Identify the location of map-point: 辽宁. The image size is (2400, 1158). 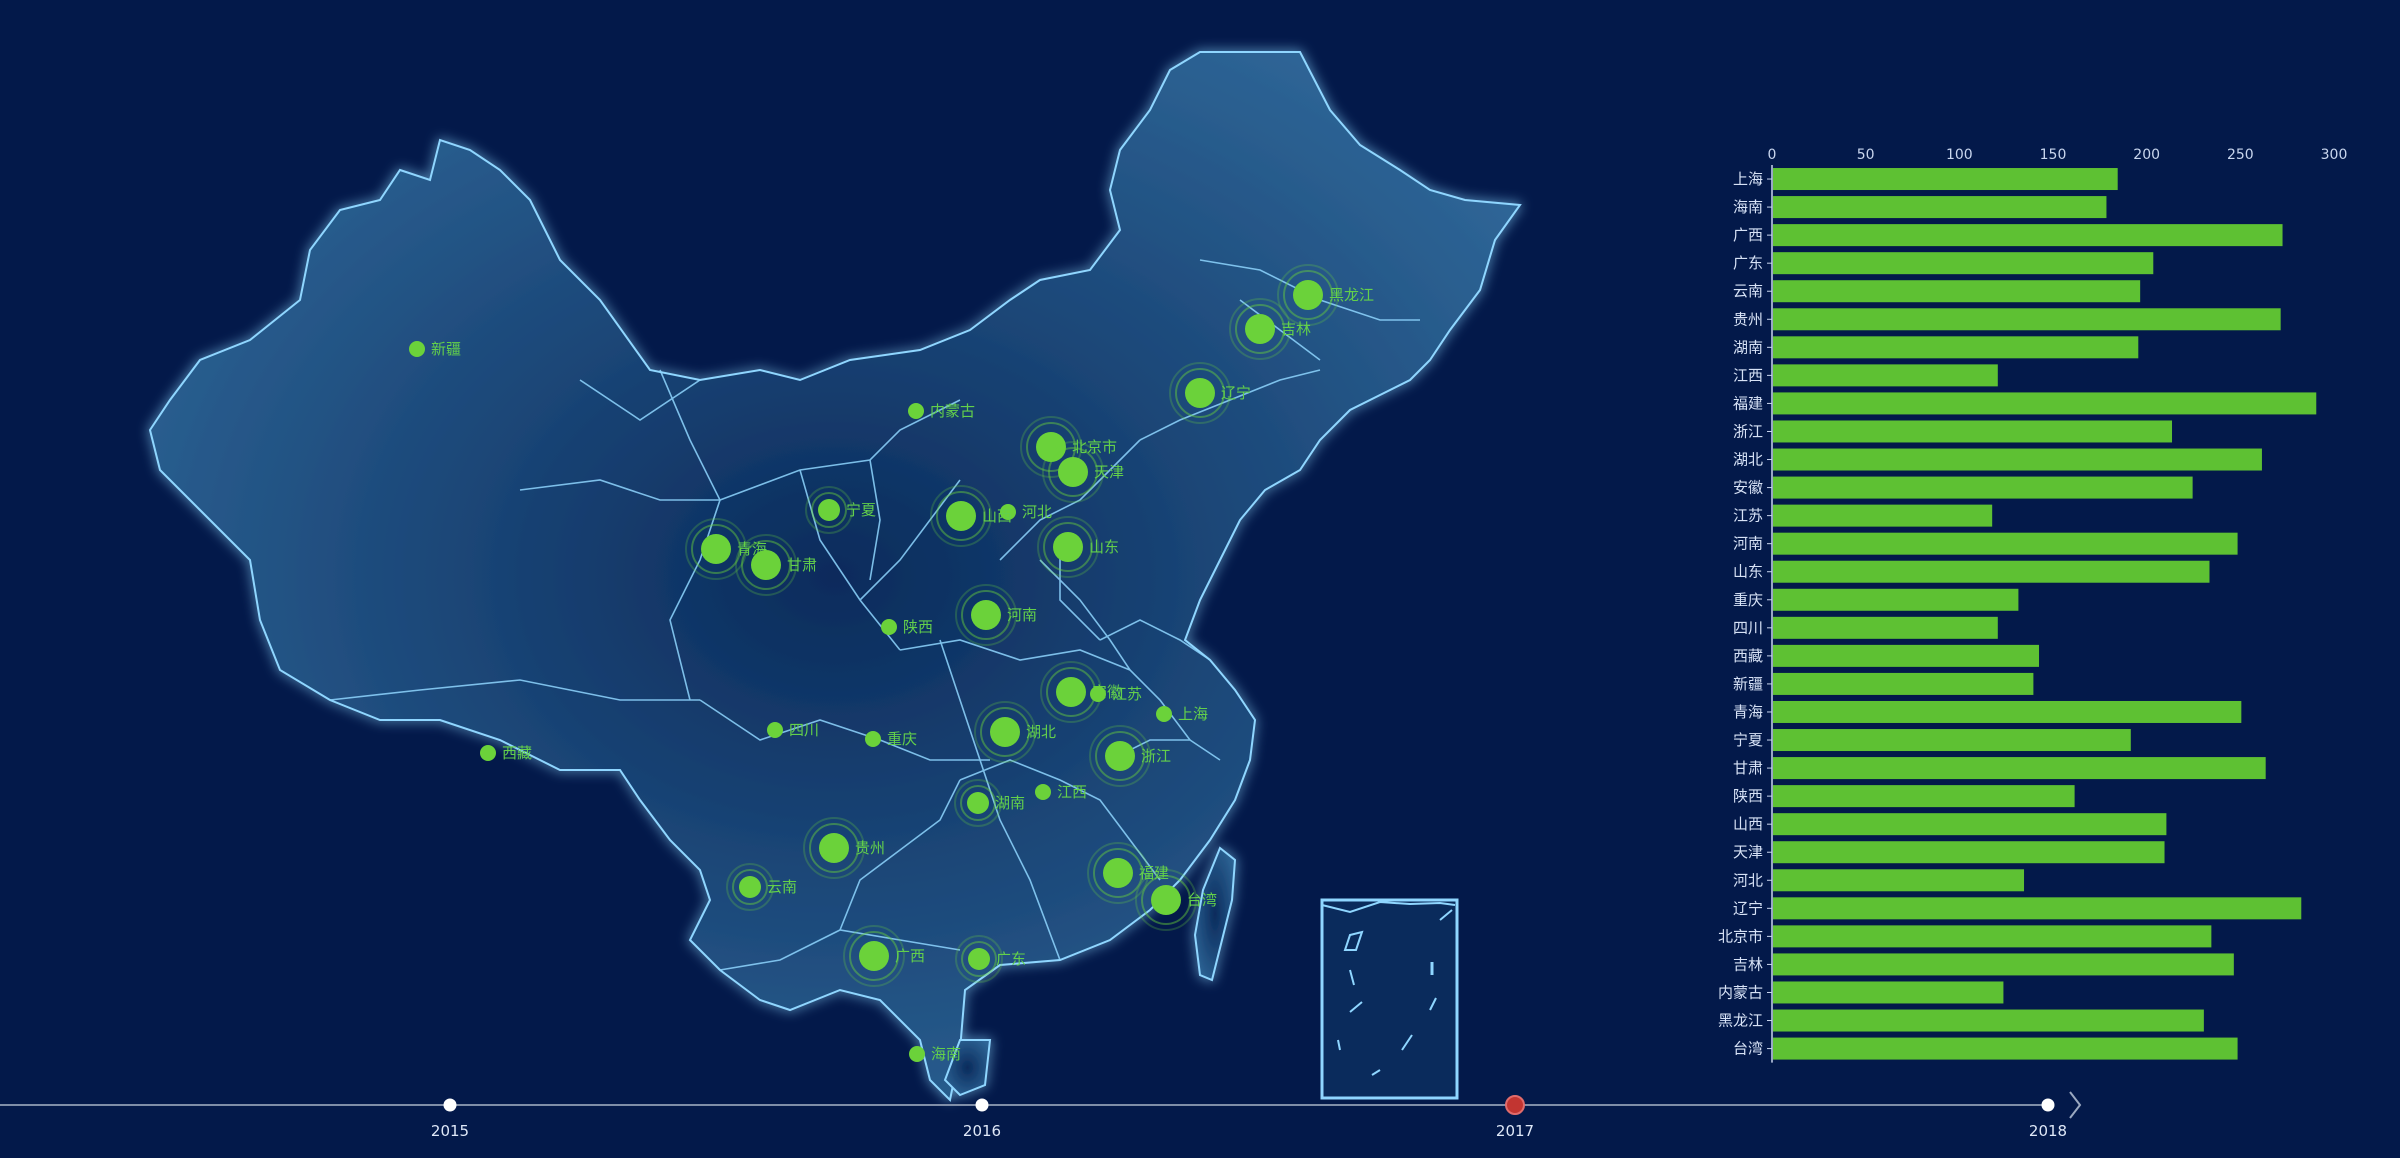
(1210, 393).